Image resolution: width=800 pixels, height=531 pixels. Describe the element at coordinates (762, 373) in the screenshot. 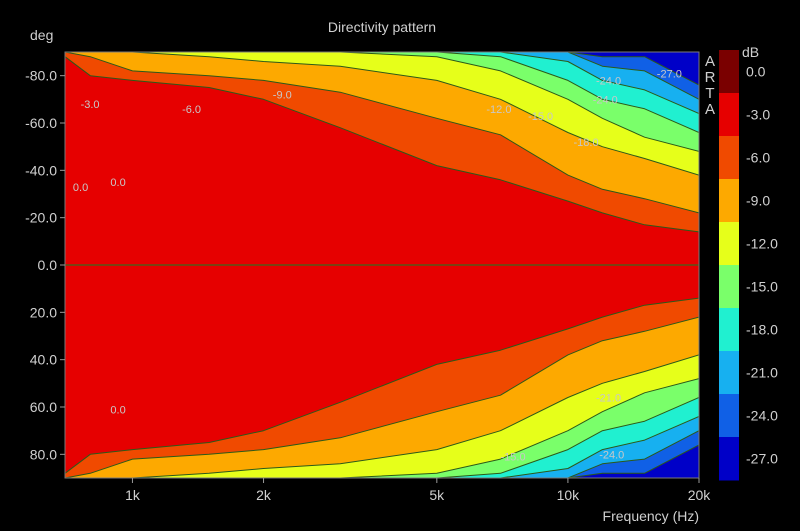

I see `colorbar-label: -21.0` at that location.